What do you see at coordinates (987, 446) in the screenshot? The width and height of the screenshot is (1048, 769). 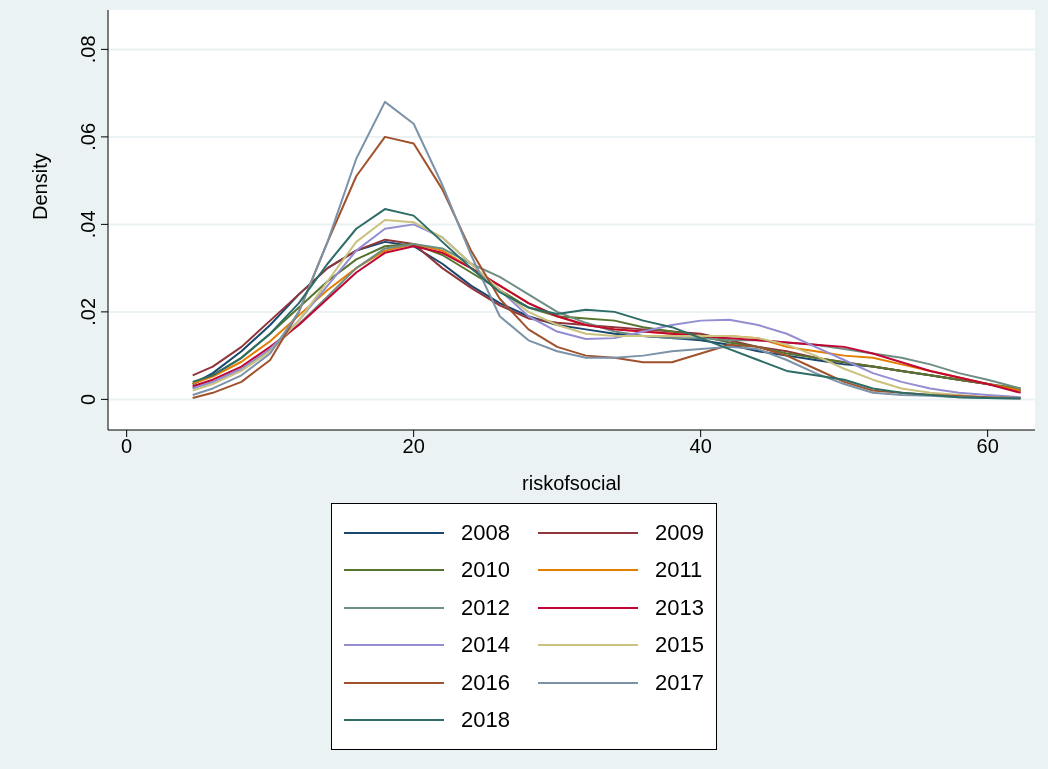 I see `x-tick-label: 60` at bounding box center [987, 446].